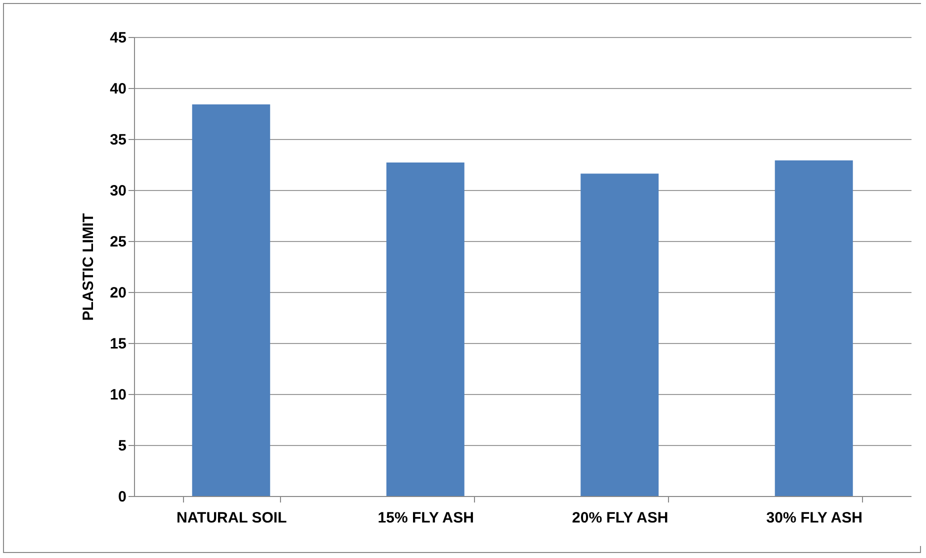  I want to click on y-tick-label: 45, so click(118, 38).